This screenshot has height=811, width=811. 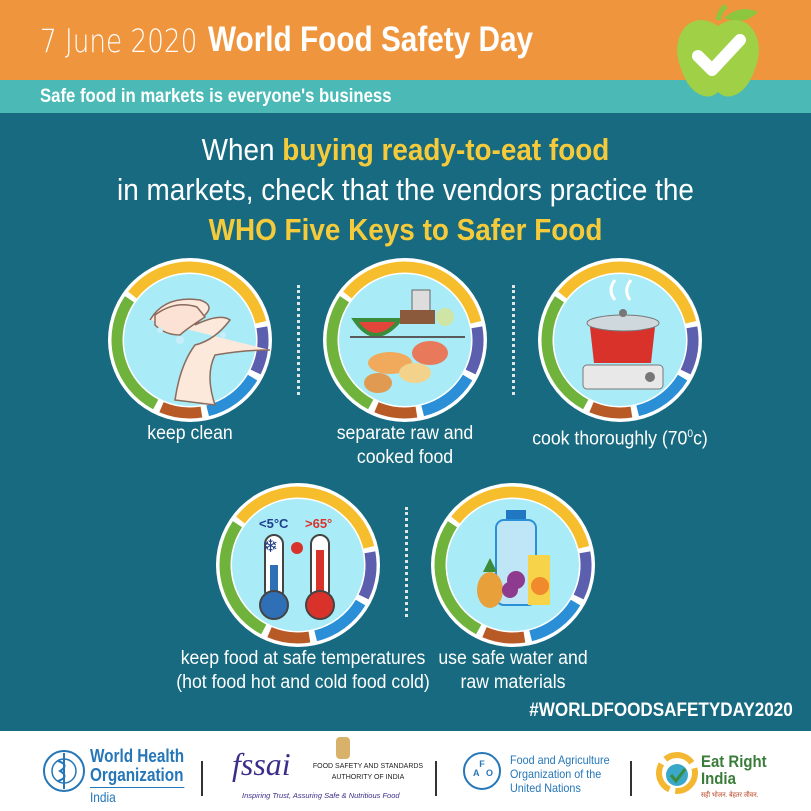 What do you see at coordinates (297, 568) in the screenshot?
I see `thermometers-icon: <5°C >65° ❄` at bounding box center [297, 568].